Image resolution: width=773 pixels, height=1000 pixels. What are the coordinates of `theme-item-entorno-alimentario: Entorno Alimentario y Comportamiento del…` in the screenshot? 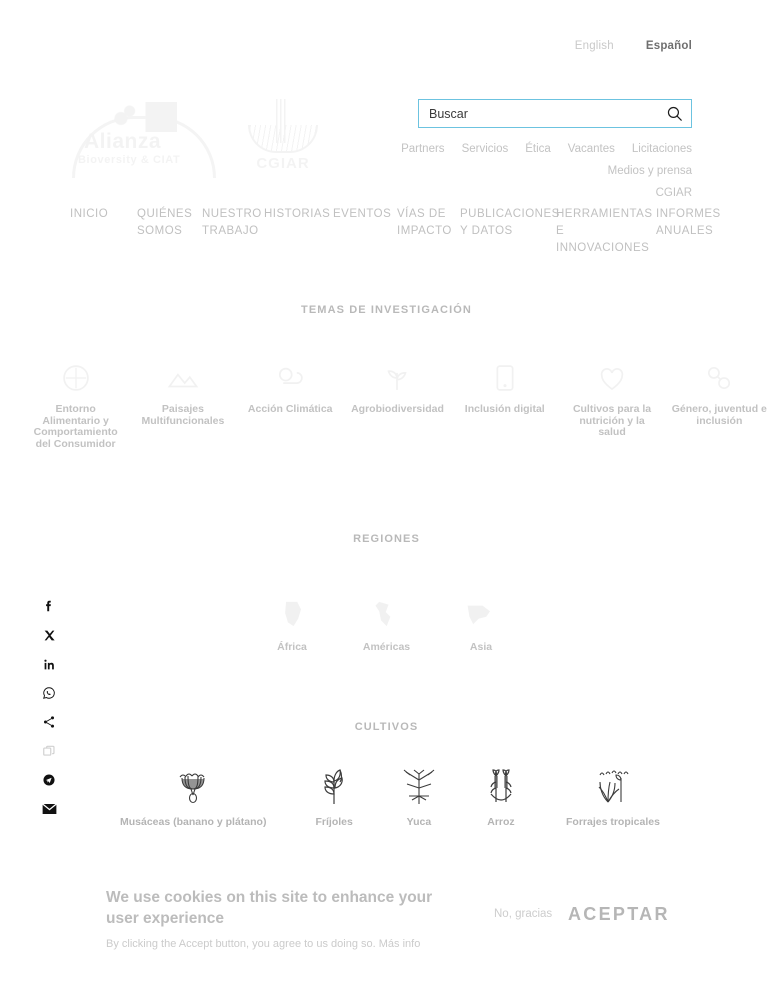 It's located at (75, 405).